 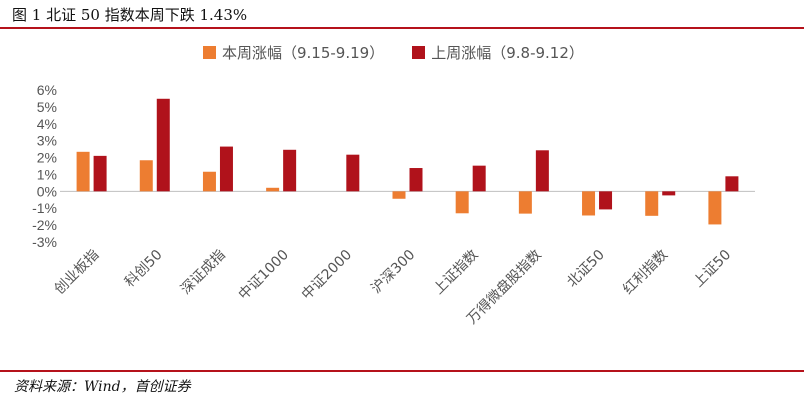 I want to click on y-tick-label: 1%, so click(x=47, y=174).